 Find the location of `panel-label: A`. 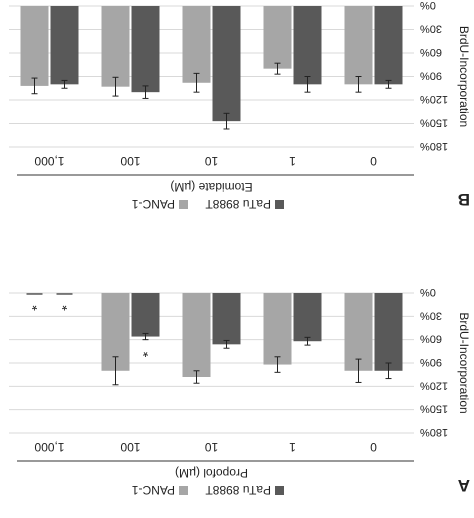

panel-label: A is located at coordinates (464, 485).